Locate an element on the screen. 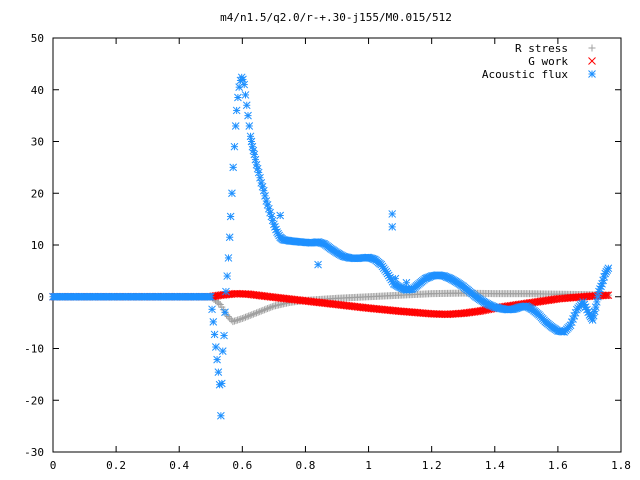  x-tick-label: 1 is located at coordinates (368, 465).